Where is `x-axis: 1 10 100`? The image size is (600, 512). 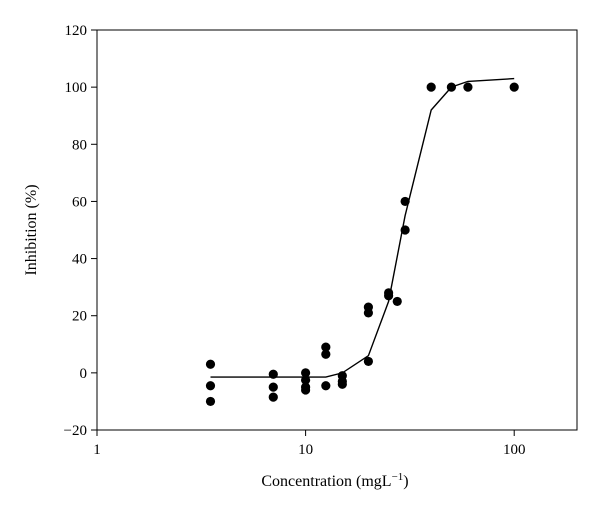
x-axis: 1 10 100 is located at coordinates (309, 444).